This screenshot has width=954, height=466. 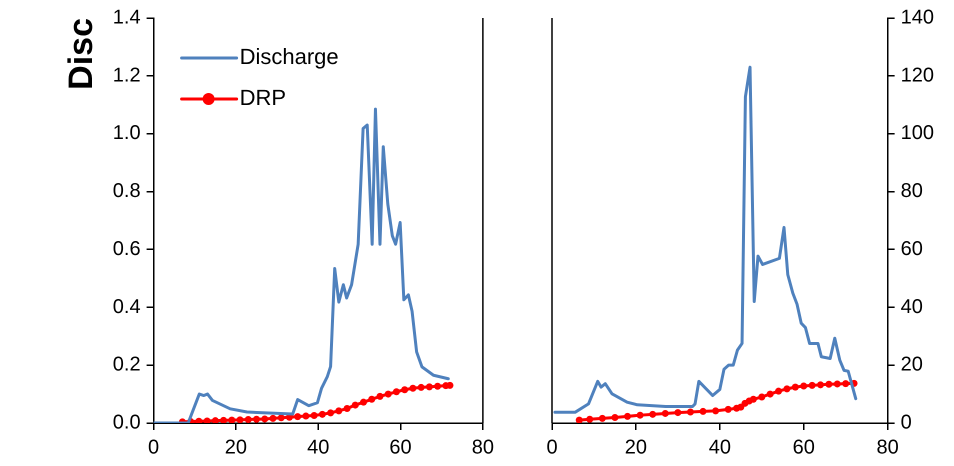 What do you see at coordinates (126, 365) in the screenshot?
I see `y-tick-label: 0.2` at bounding box center [126, 365].